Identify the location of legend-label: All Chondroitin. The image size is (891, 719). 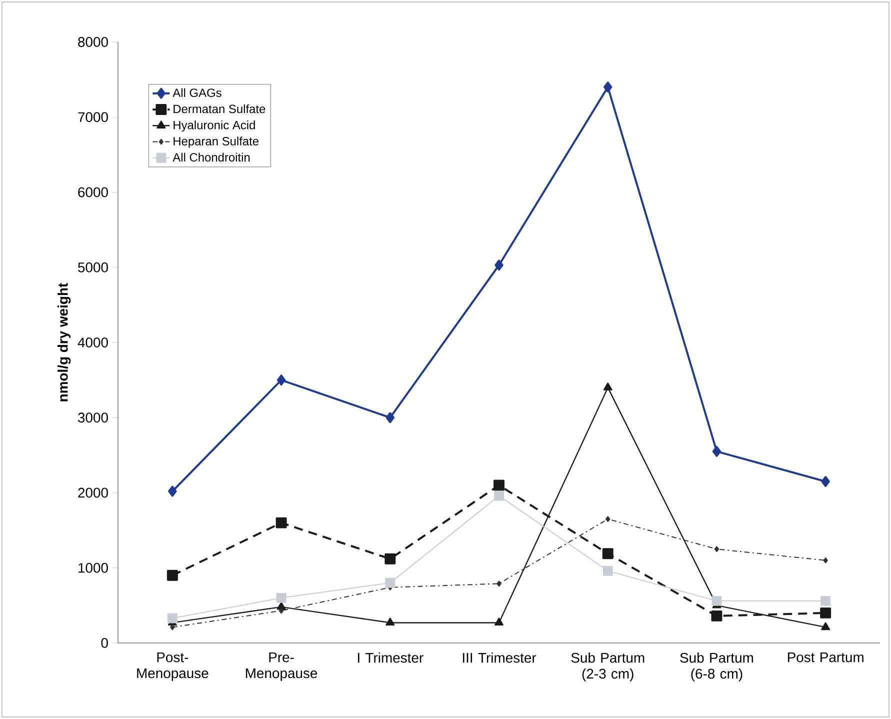
(211, 157).